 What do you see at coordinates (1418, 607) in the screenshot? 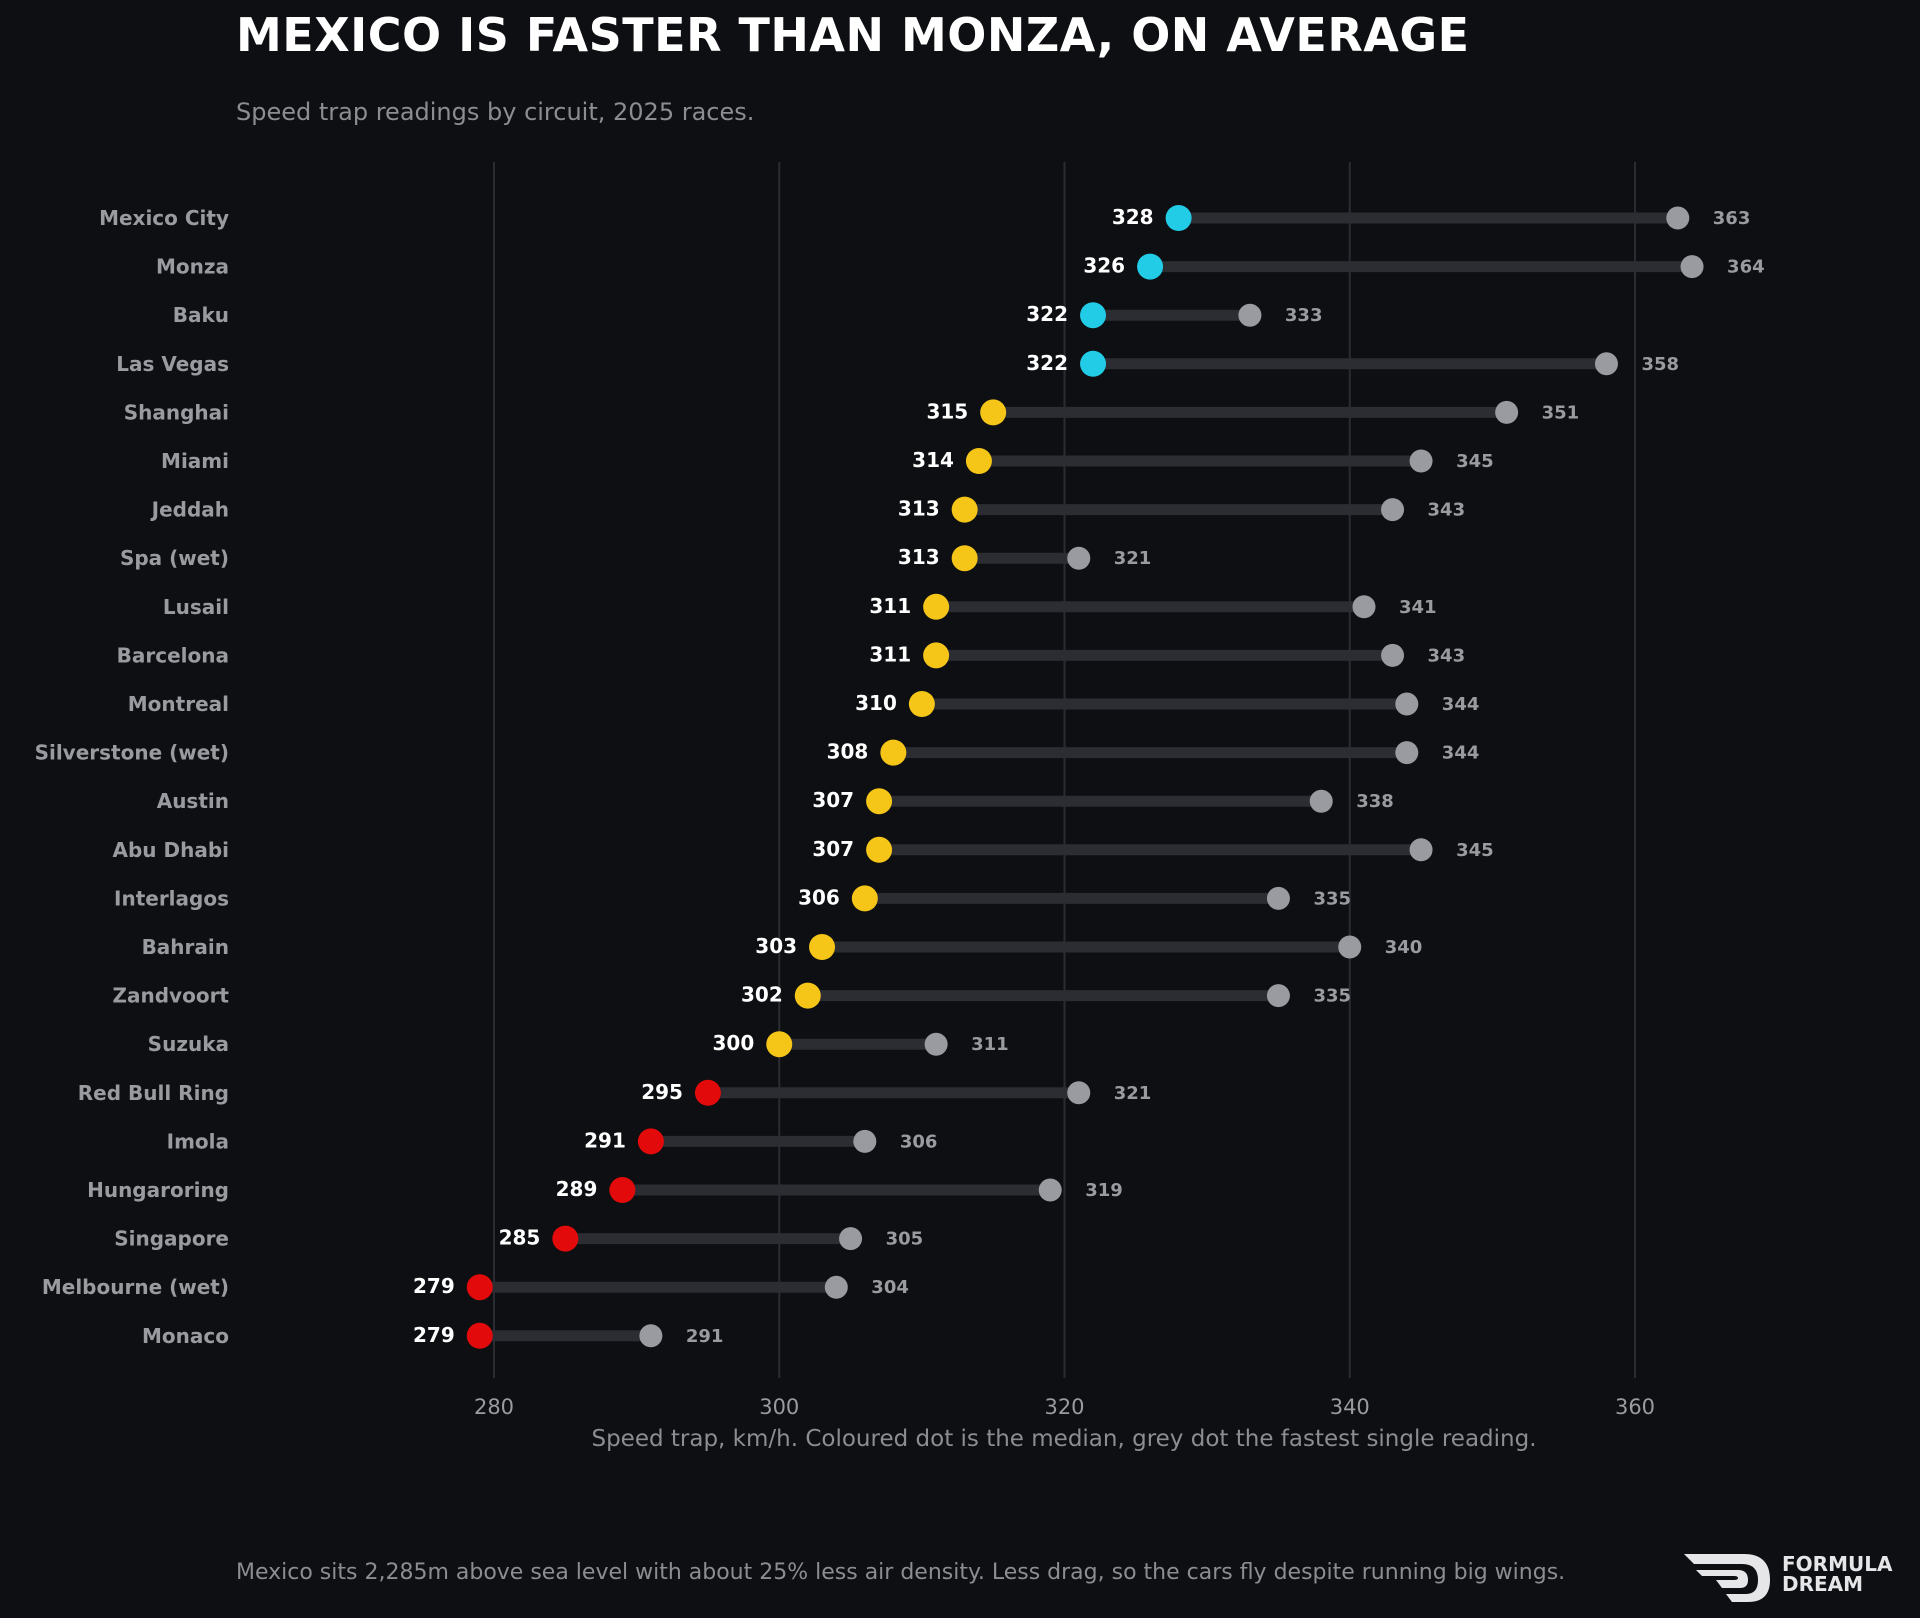
I see `max-value-label: 341` at bounding box center [1418, 607].